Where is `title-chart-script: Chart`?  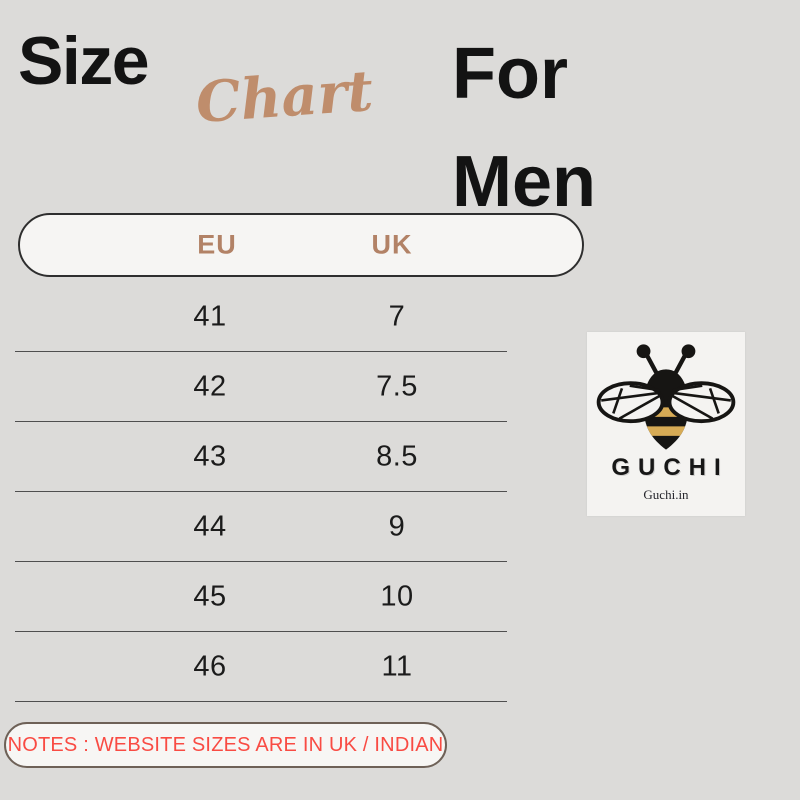 title-chart-script: Chart is located at coordinates (284, 97).